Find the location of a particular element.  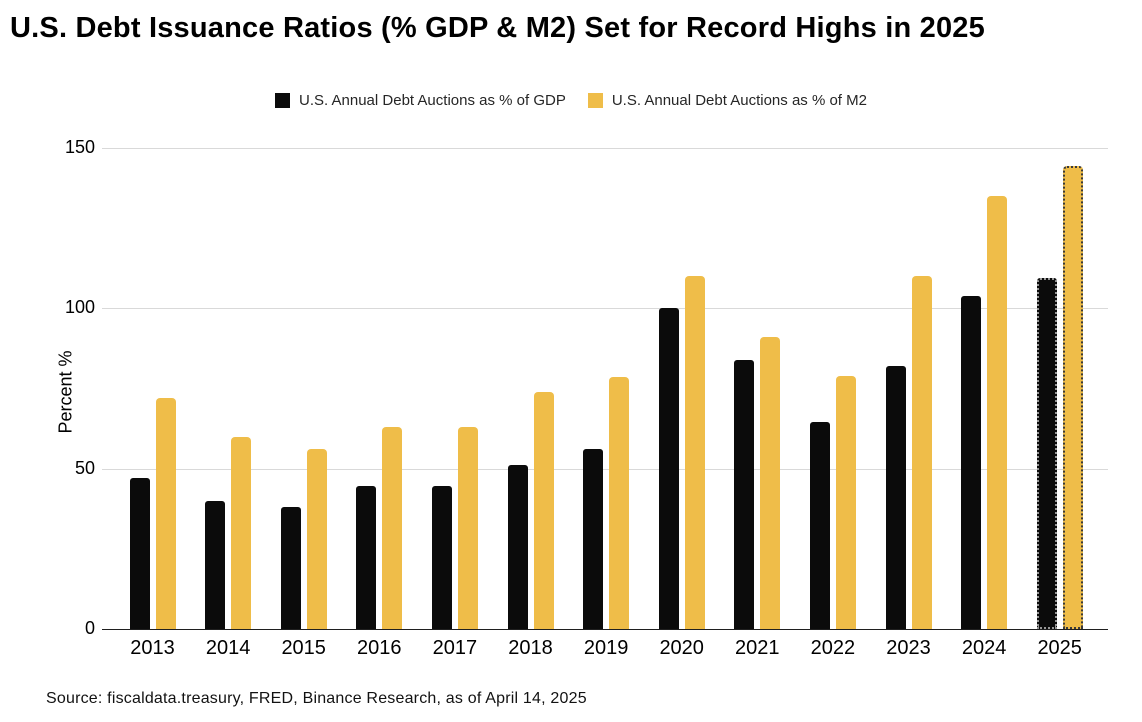

bar-group-2021 is located at coordinates (757, 483).